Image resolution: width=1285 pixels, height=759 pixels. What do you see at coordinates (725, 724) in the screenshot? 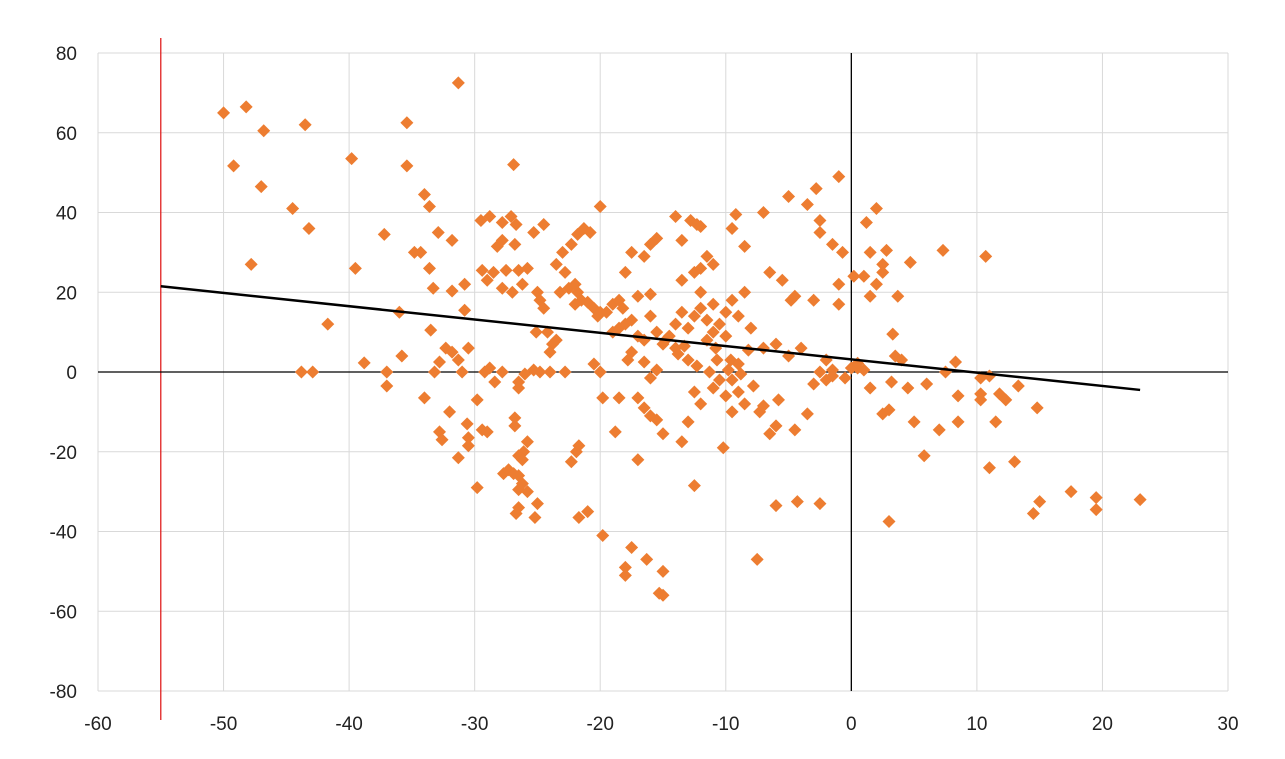
I see `x-tick-label: -10` at bounding box center [725, 724].